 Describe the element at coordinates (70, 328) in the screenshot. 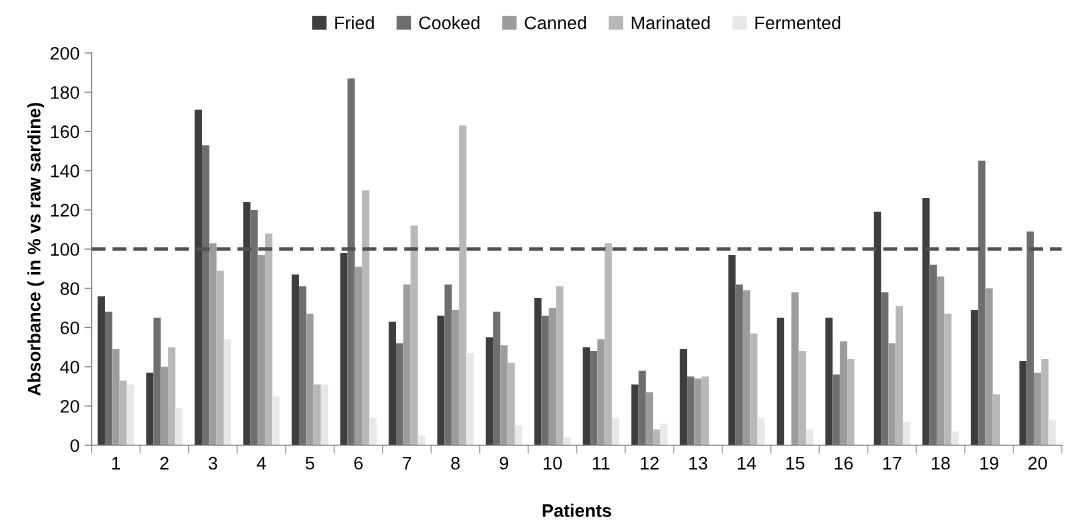

I see `y-tick-label: 60` at that location.